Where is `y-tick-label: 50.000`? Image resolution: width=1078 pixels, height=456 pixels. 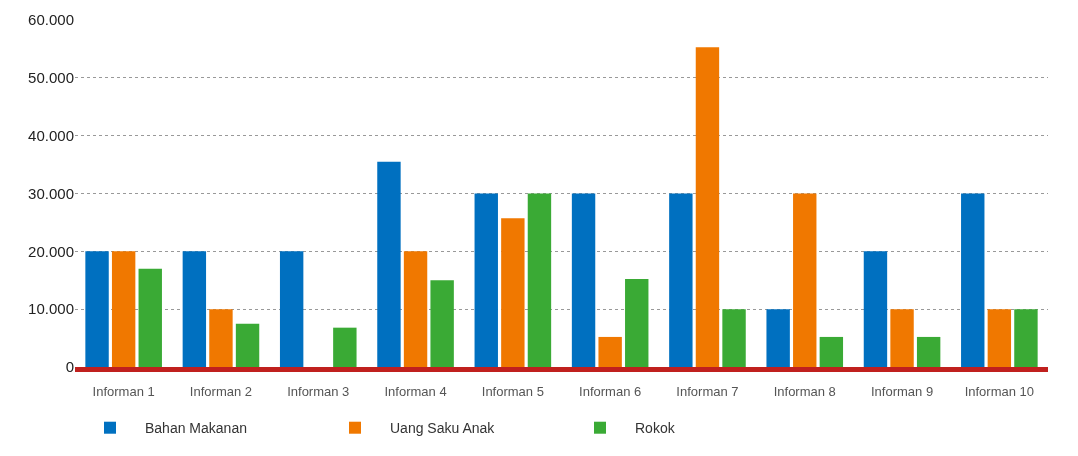 y-tick-label: 50.000 is located at coordinates (51, 78).